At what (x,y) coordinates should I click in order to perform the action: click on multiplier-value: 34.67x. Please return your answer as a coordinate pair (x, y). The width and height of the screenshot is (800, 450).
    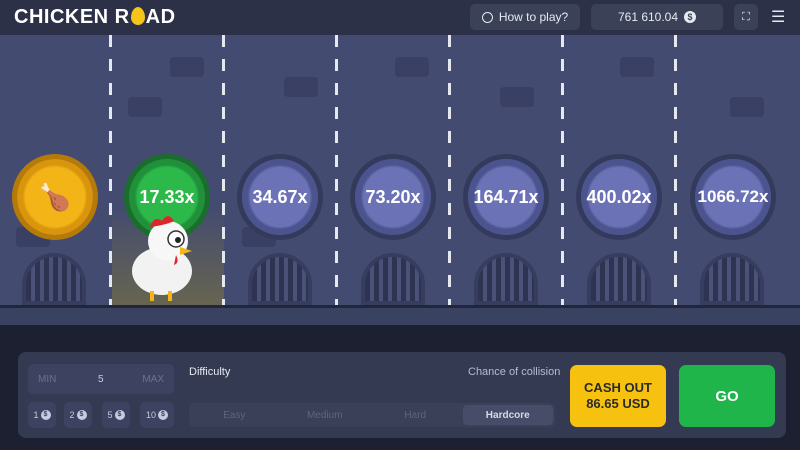
    Looking at the image, I should click on (280, 196).